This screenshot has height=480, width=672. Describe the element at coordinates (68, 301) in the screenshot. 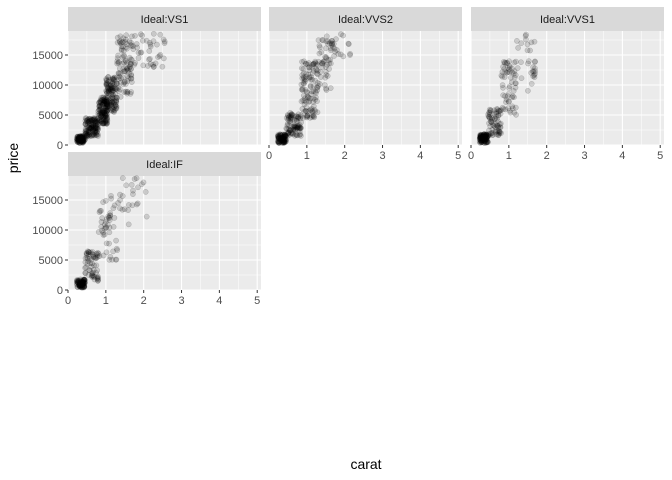

I see `x-tick-label: 0` at that location.